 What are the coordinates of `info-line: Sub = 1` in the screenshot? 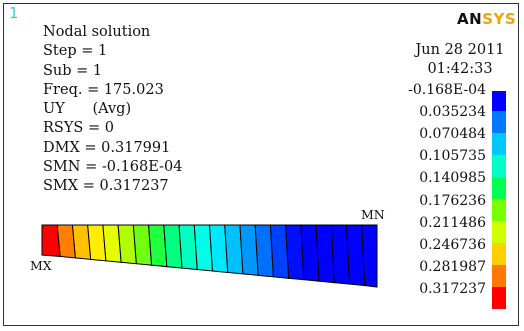 It's located at (73, 70).